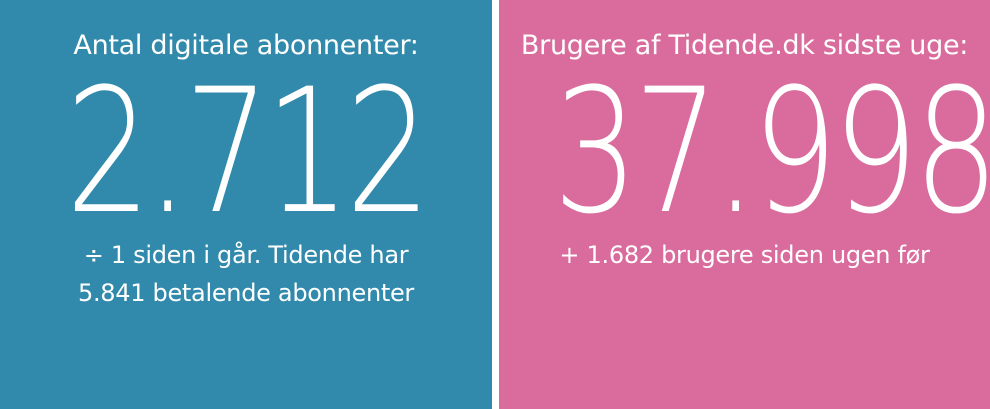 The height and width of the screenshot is (409, 990). I want to click on weekly-users-label: Brugere af Tidende.dk sidste uge:, so click(744, 45).